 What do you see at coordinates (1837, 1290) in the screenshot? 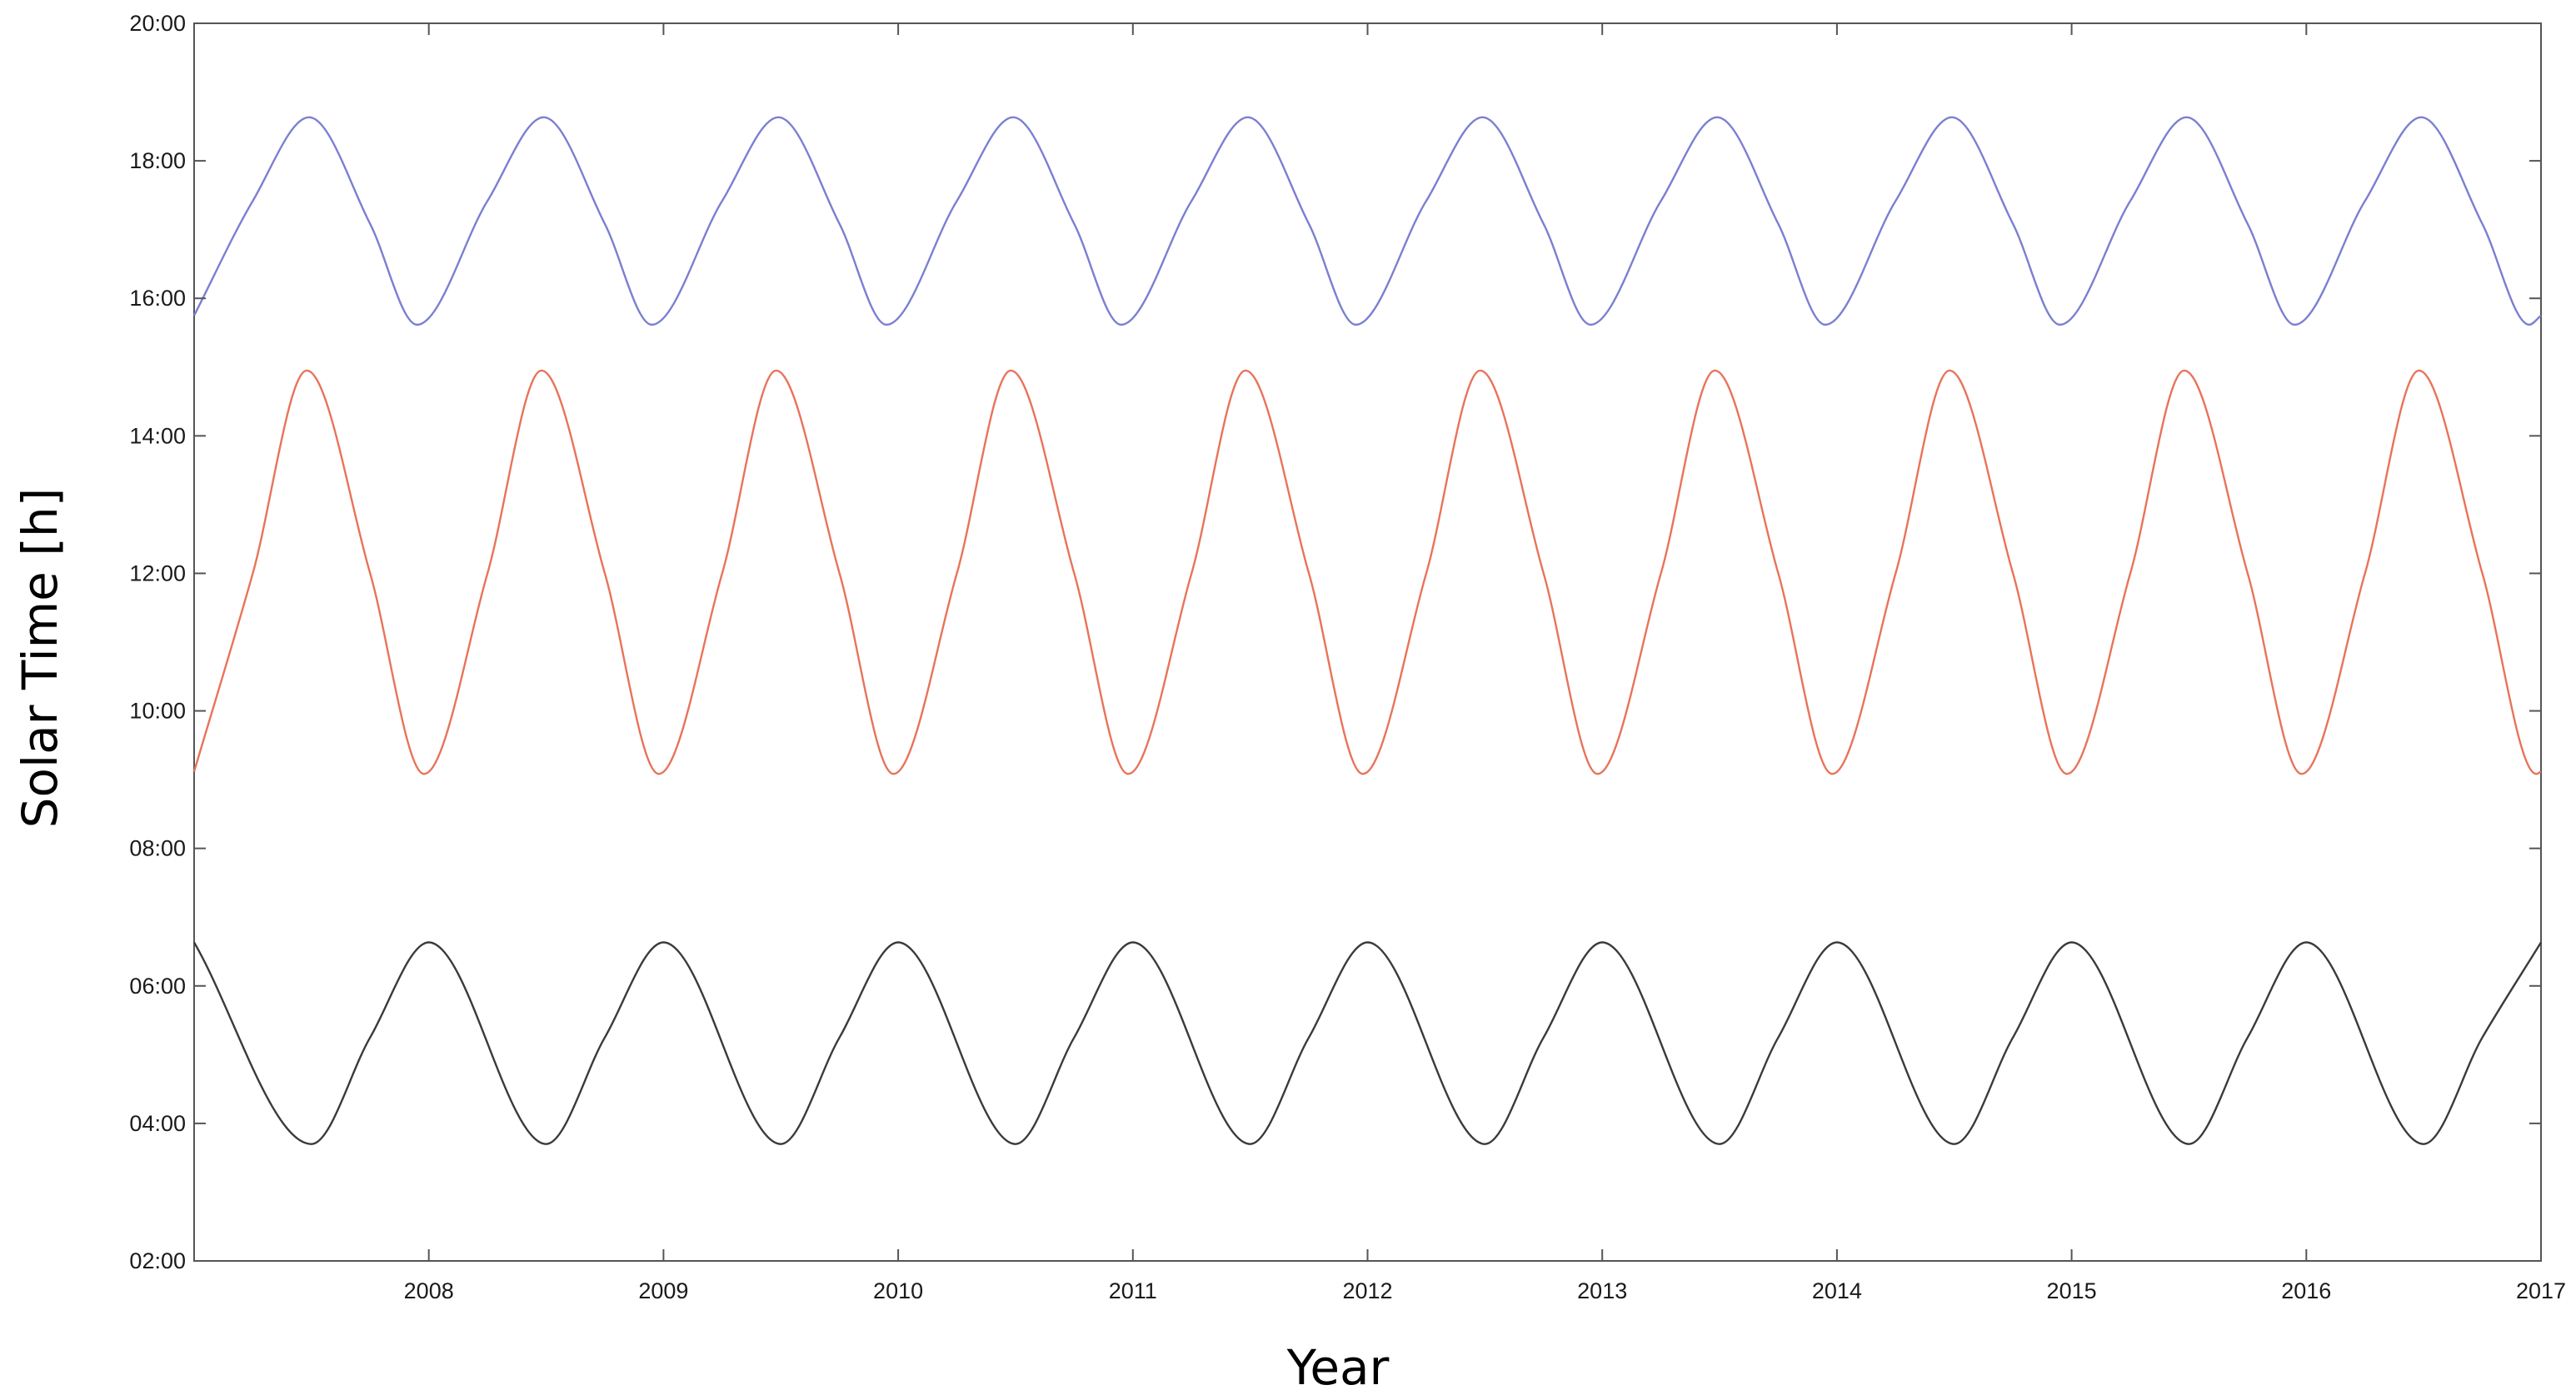
I see `x-tick-label: 2014` at bounding box center [1837, 1290].